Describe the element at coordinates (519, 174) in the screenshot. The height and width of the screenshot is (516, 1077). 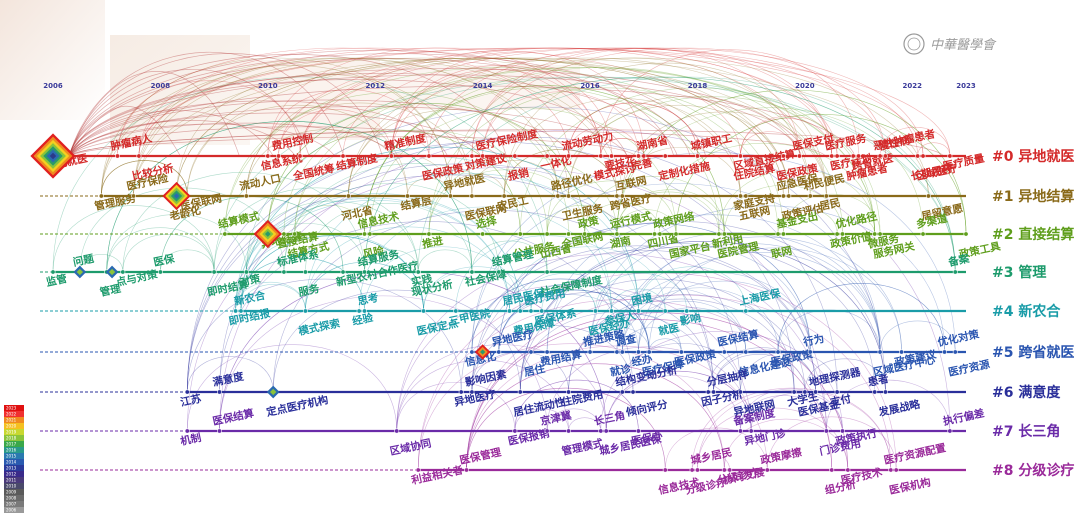
I see `keyword-label: 报销` at that location.